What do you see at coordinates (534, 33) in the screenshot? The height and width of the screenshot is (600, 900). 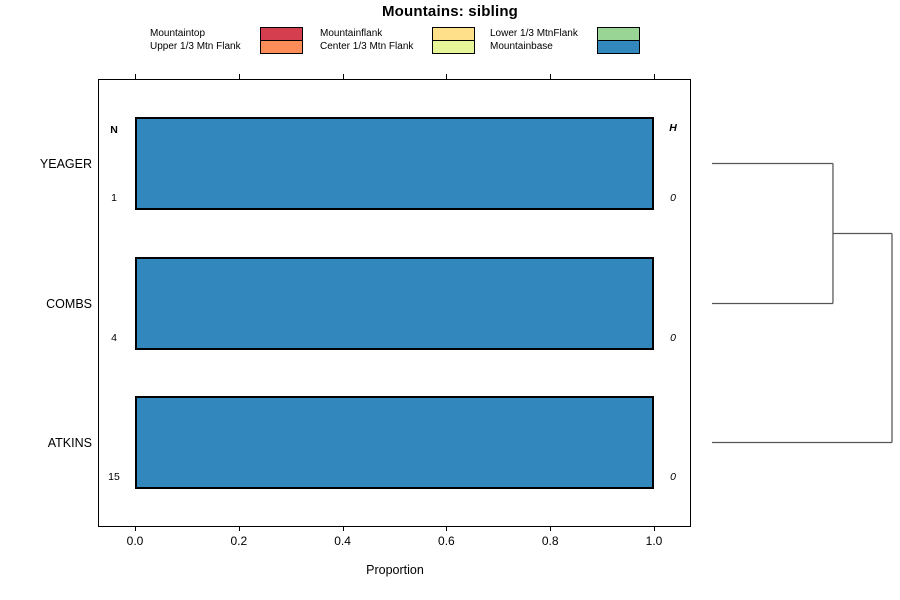 I see `legend-label: Lower 1/3 MtnFlank` at bounding box center [534, 33].